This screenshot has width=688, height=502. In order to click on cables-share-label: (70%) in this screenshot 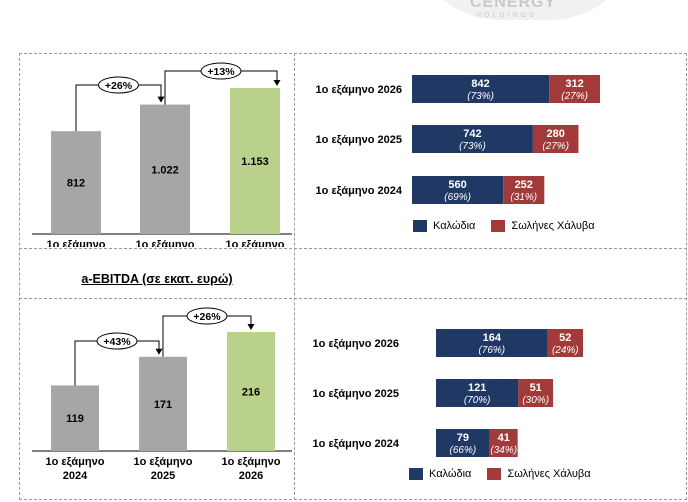, I will do `click(477, 400)`.